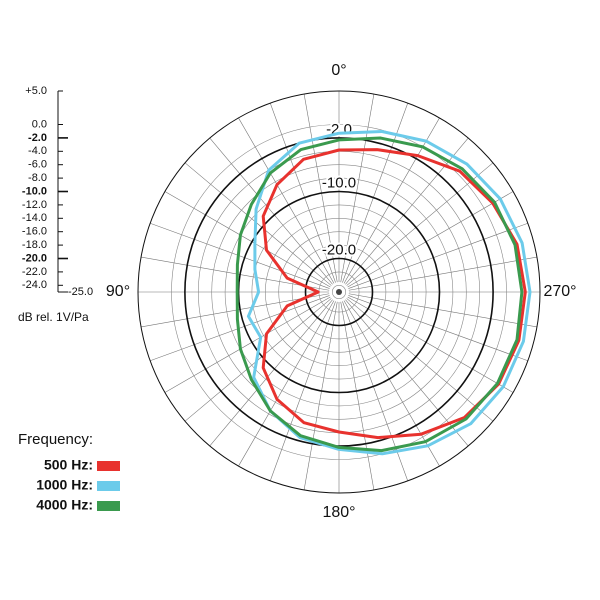 The image size is (600, 600). Describe the element at coordinates (37, 151) in the screenshot. I see `scale-tick-label: -4.0` at that location.